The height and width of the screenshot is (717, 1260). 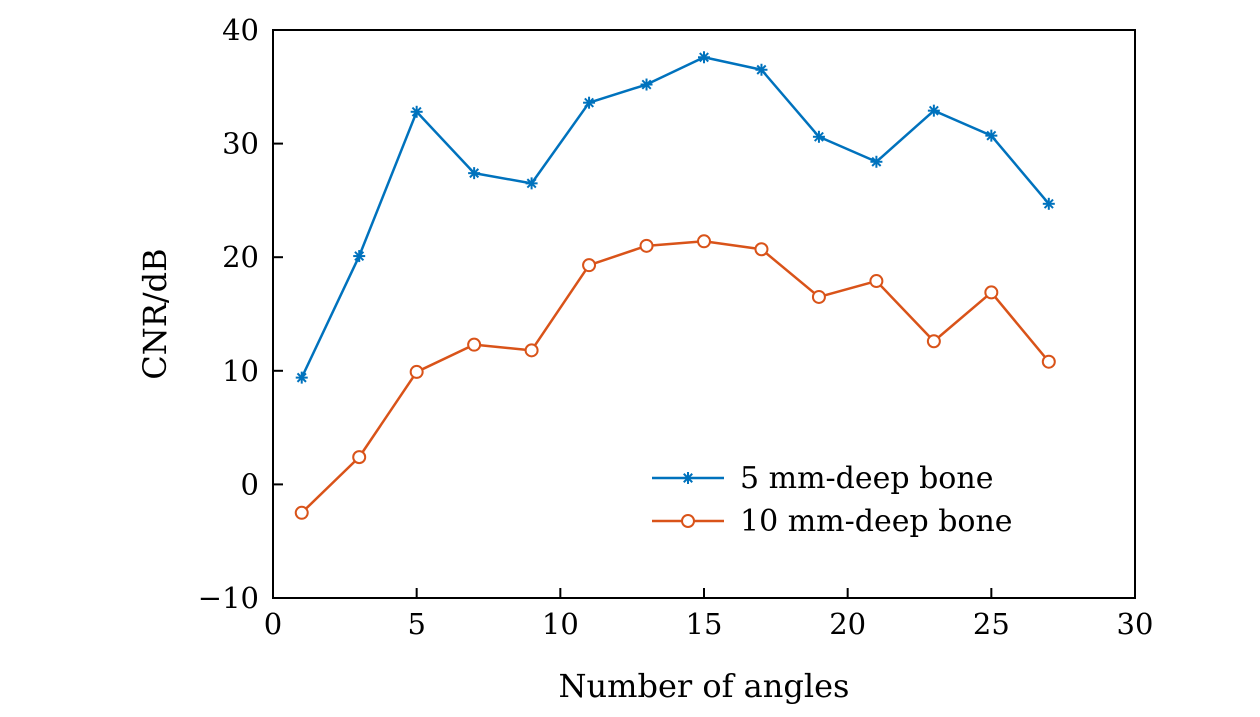 I want to click on y-tick-label: 40, so click(x=240, y=30).